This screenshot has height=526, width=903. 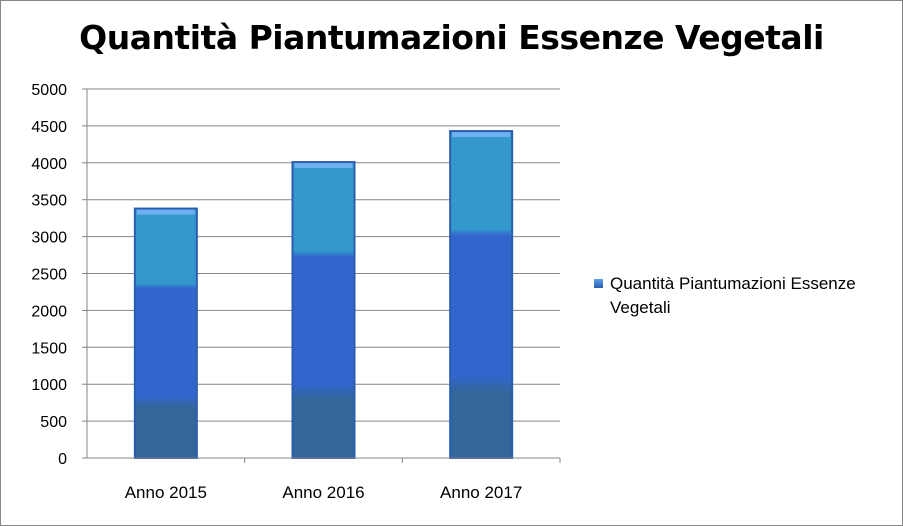 What do you see at coordinates (49, 164) in the screenshot?
I see `y-tick-label: 4000` at bounding box center [49, 164].